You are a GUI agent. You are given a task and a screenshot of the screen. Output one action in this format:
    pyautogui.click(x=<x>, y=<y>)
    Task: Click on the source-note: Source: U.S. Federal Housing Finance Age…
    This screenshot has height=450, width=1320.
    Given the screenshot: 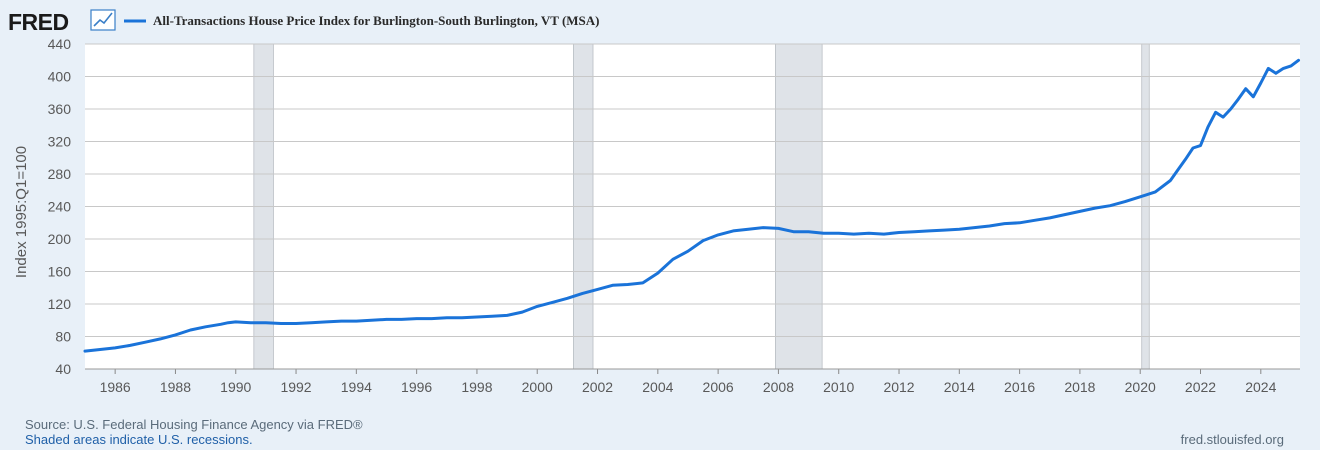 What is the action you would take?
    pyautogui.click(x=194, y=424)
    